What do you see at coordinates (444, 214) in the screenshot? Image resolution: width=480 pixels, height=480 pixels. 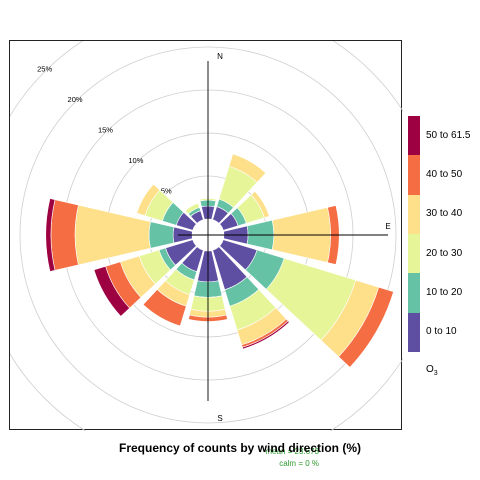 I see `legend-label: 30 to 40` at bounding box center [444, 214].